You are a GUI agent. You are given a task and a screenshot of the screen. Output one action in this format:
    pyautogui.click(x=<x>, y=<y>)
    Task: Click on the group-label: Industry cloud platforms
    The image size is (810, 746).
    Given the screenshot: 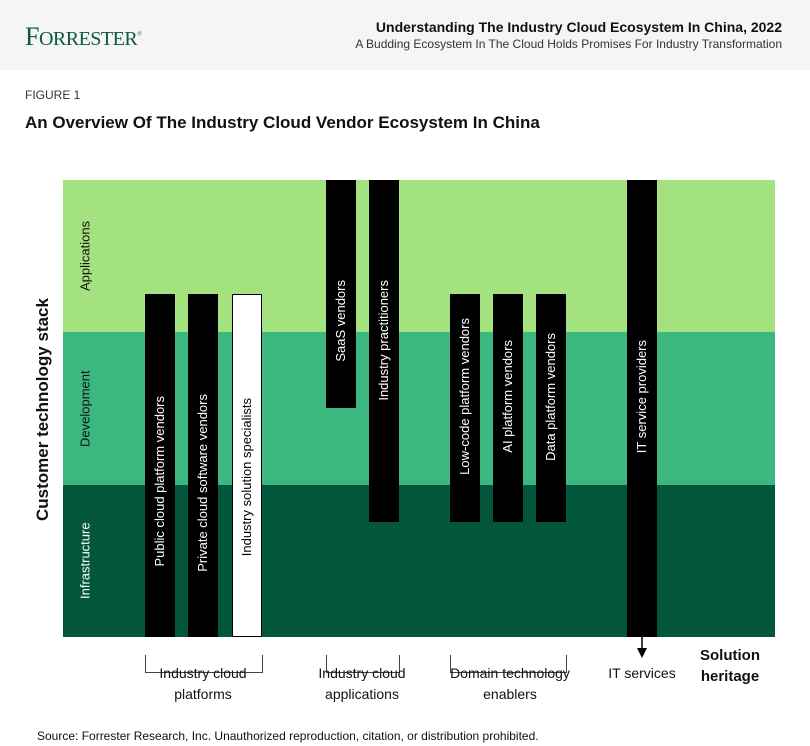 What is the action you would take?
    pyautogui.click(x=203, y=683)
    